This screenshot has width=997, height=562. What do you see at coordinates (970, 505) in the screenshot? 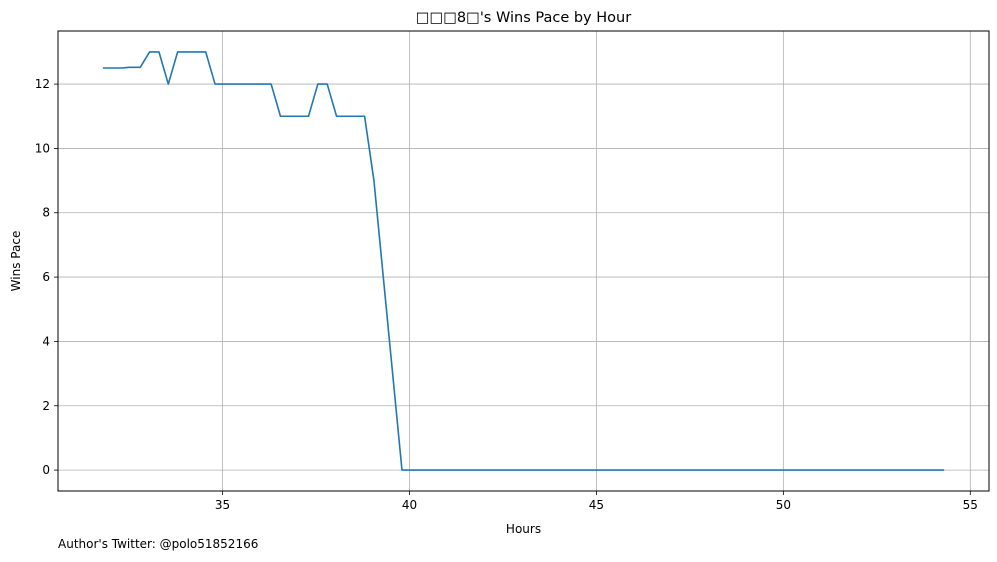
I see `x-tick-label: 55` at bounding box center [970, 505].